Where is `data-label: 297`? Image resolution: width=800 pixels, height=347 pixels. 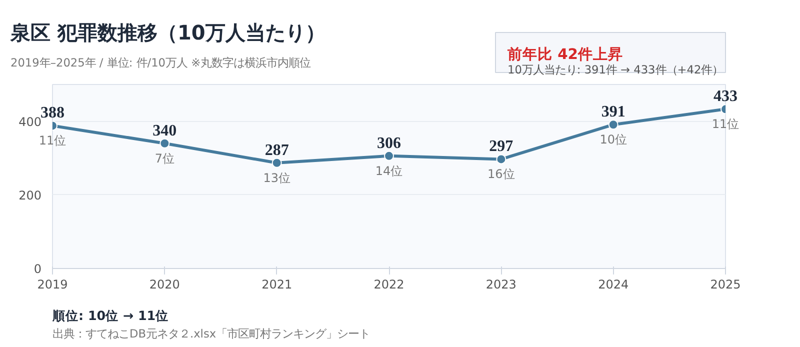 data-label: 297 is located at coordinates (501, 147).